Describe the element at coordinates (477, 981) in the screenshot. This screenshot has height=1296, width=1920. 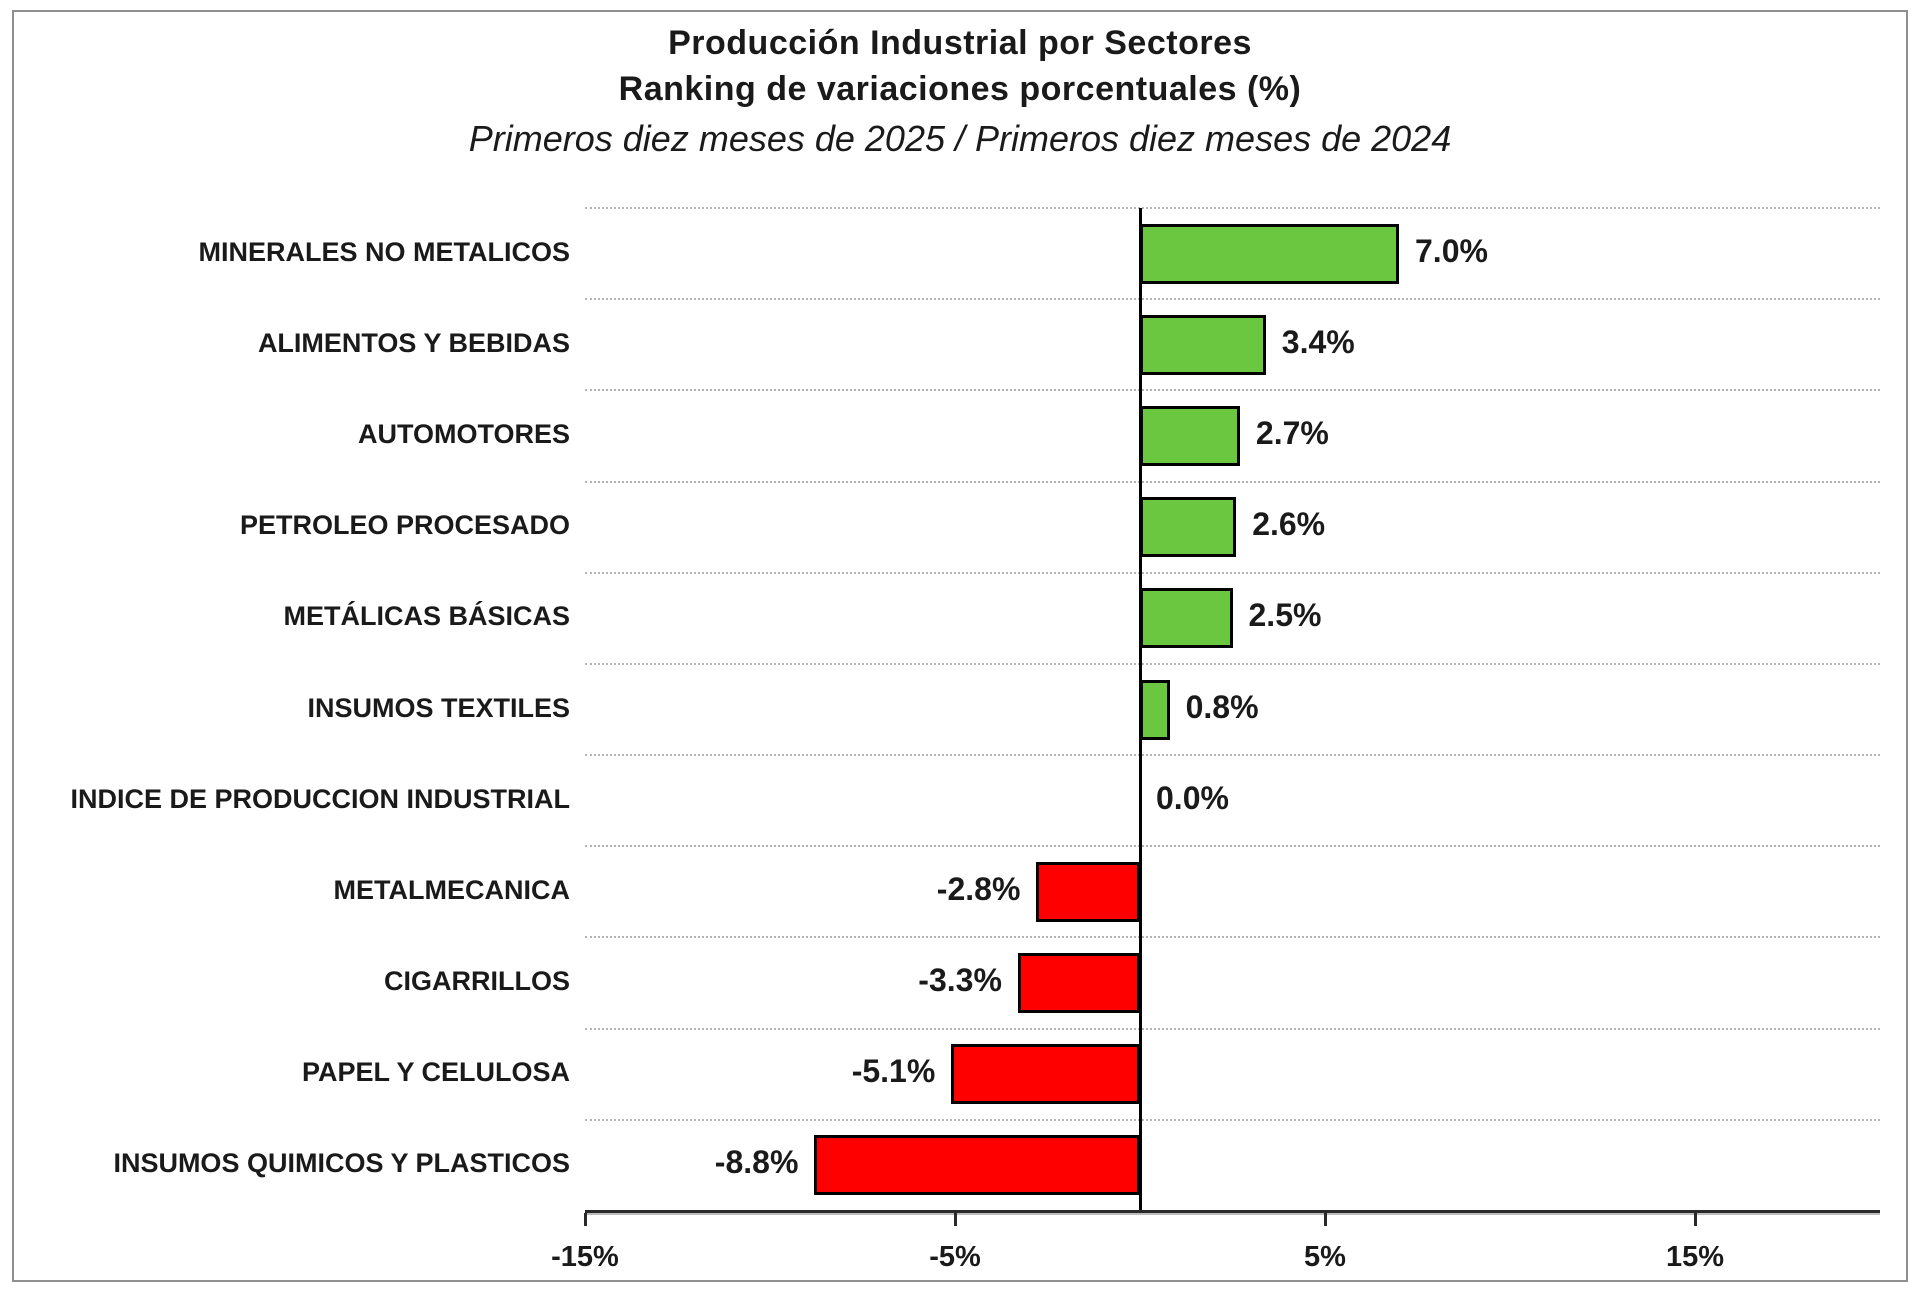
I see `category-label: CIGARRILLOS` at that location.